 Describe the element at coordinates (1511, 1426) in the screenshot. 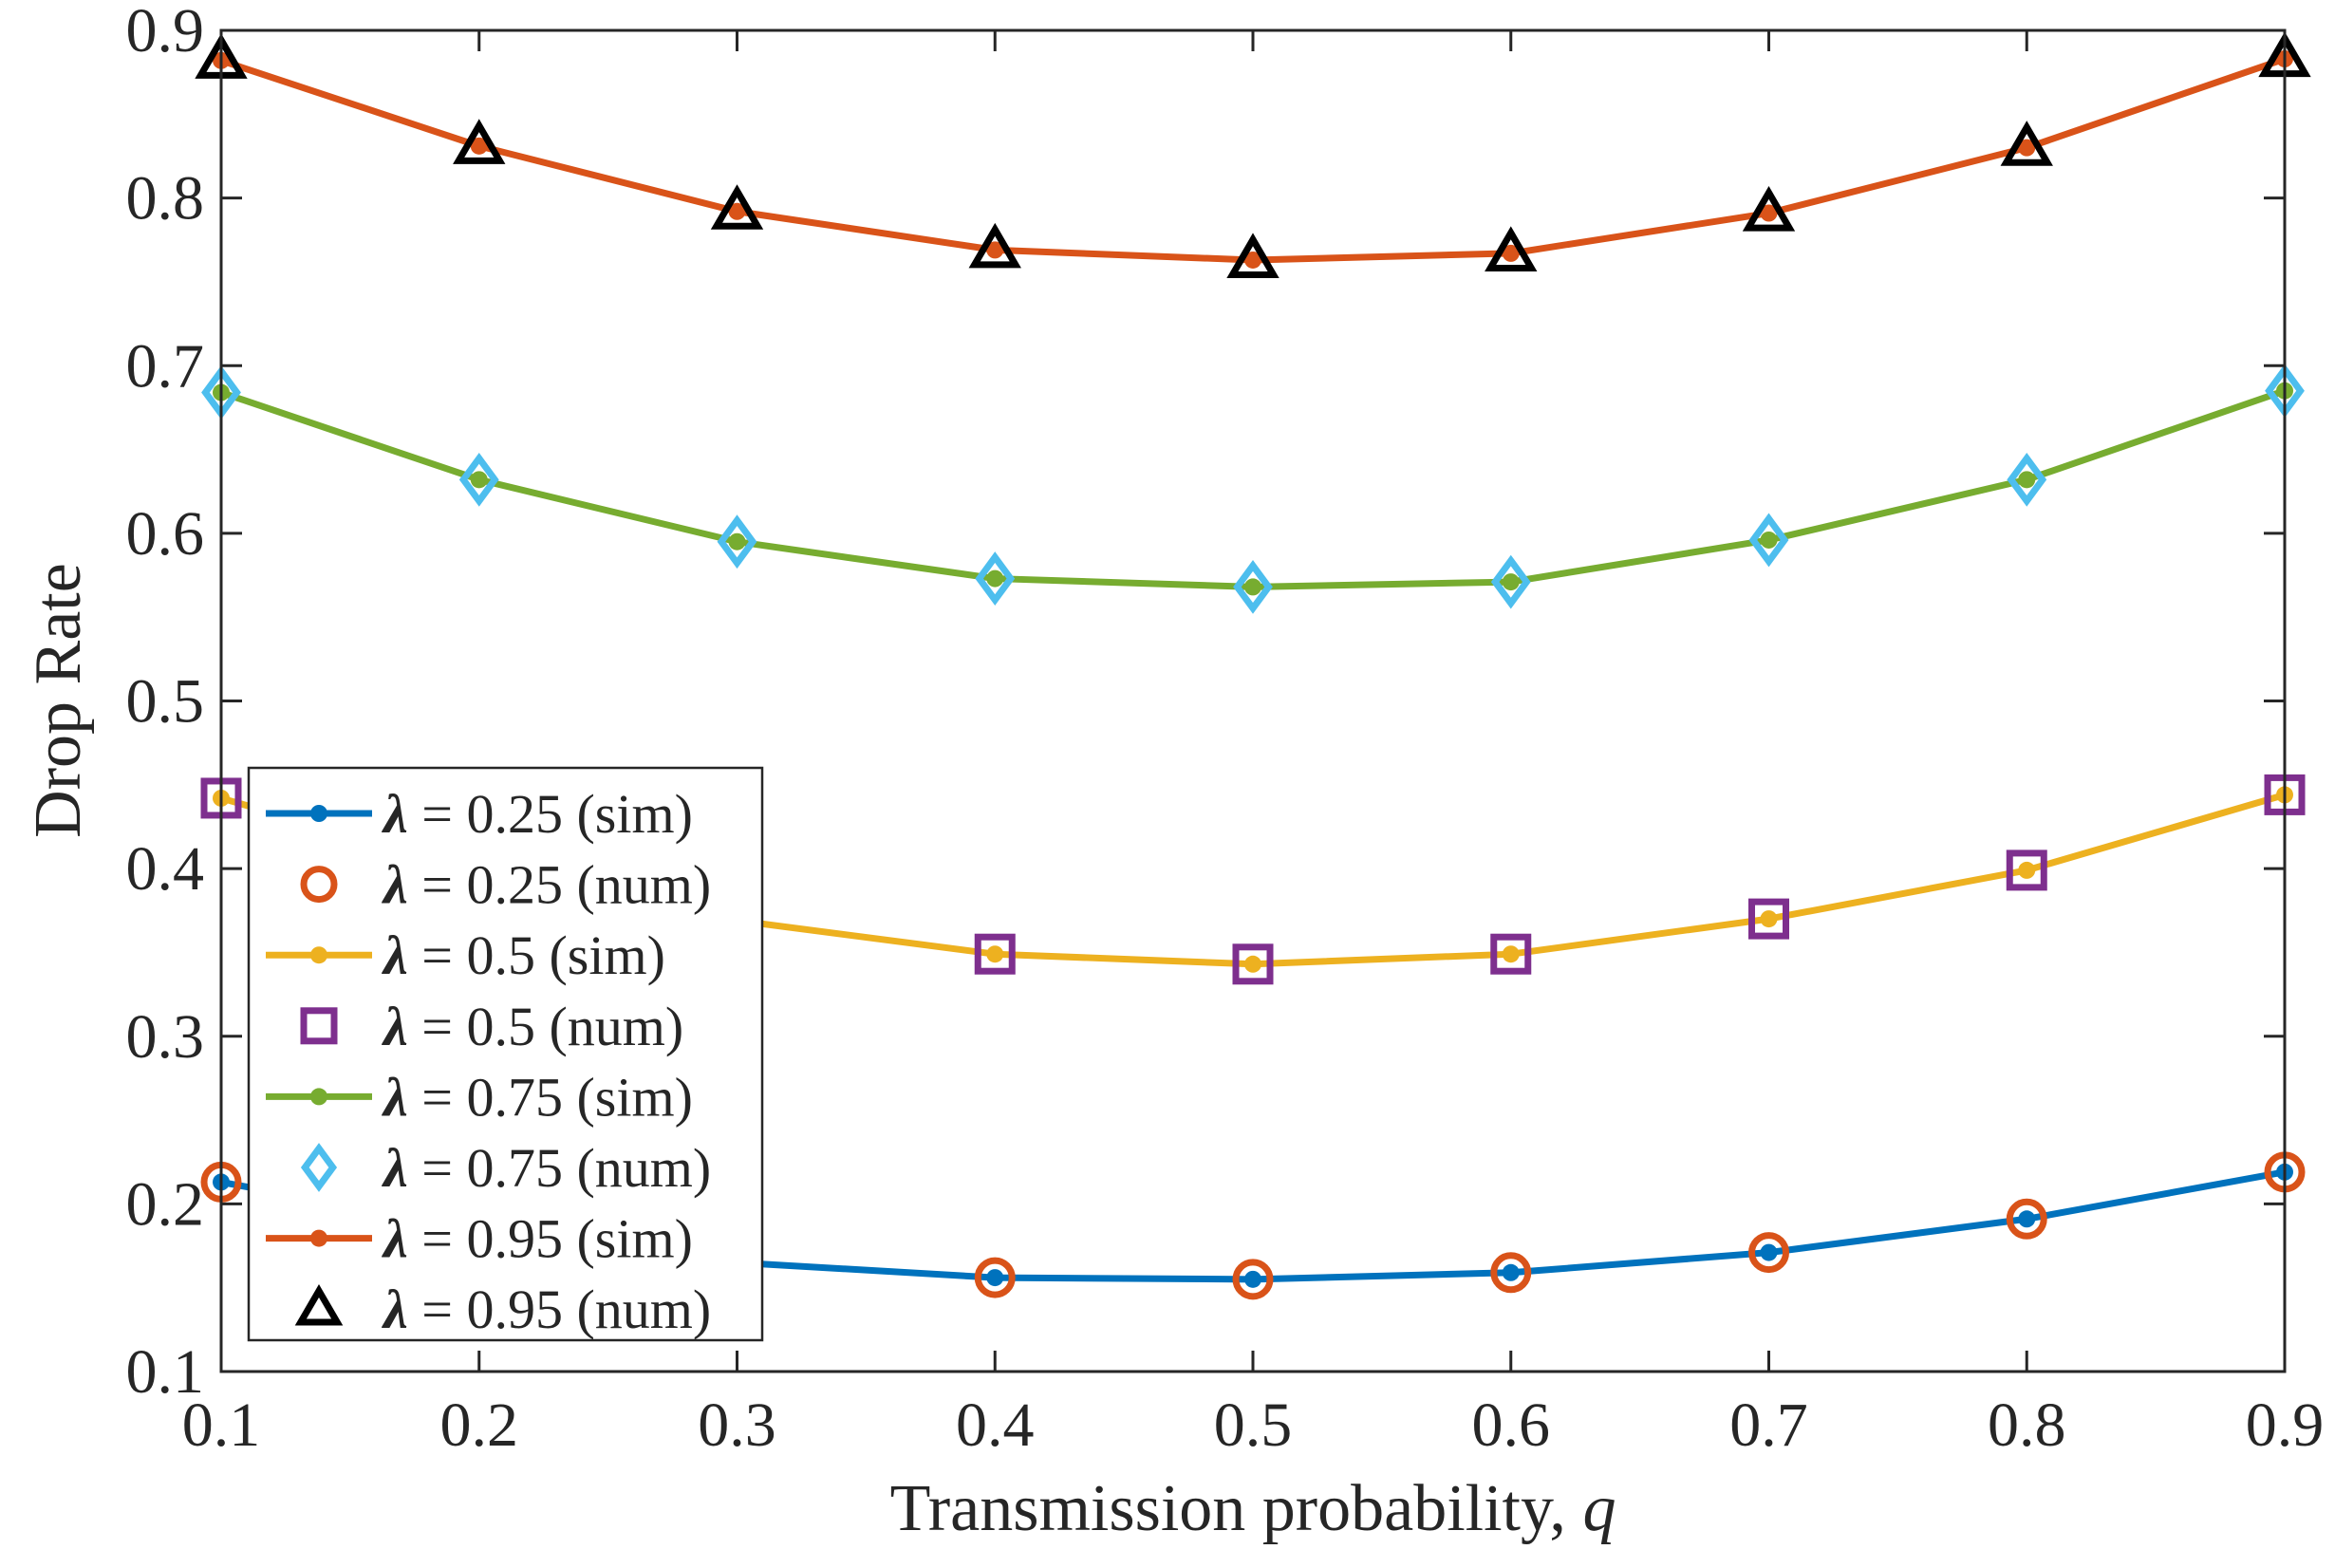

I see `x-tick-label: 0.6` at that location.